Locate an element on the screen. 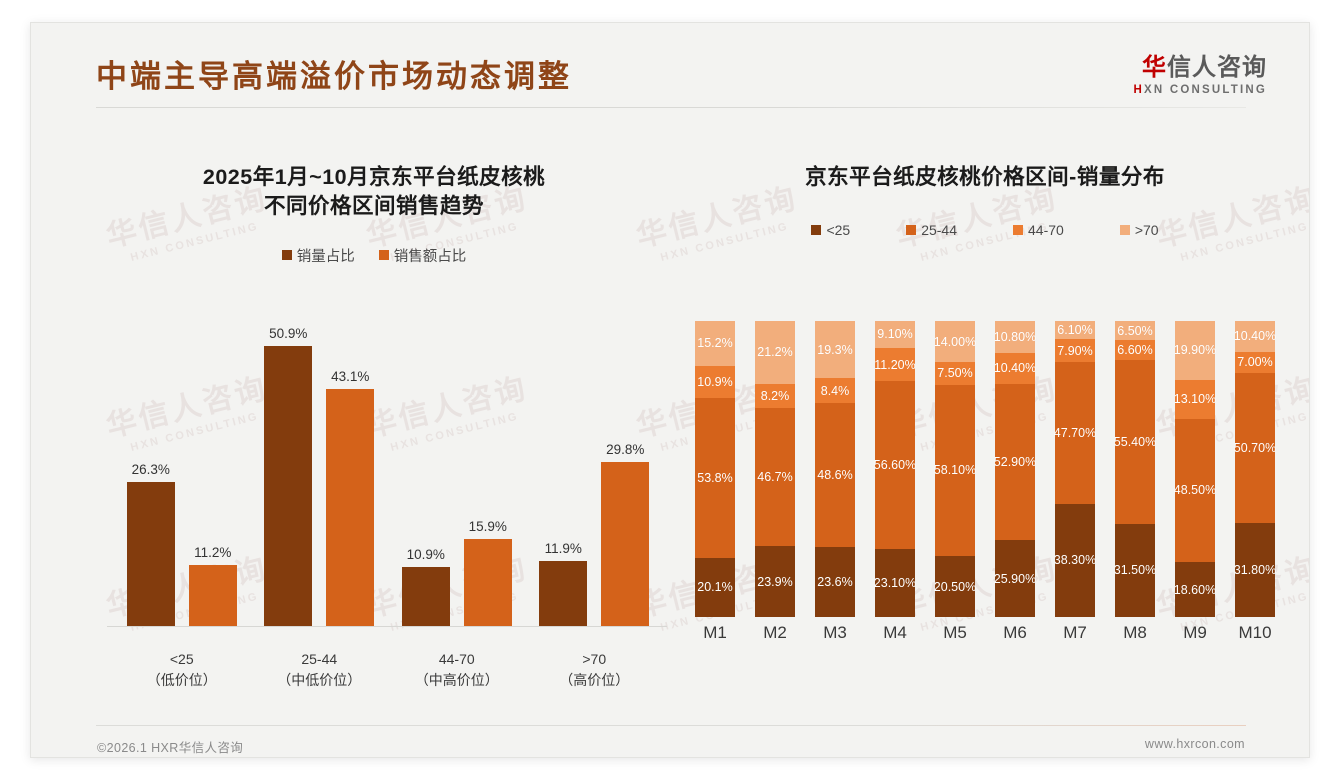 The height and width of the screenshot is (780, 1340). legend-label: 销售额占比 is located at coordinates (430, 256).